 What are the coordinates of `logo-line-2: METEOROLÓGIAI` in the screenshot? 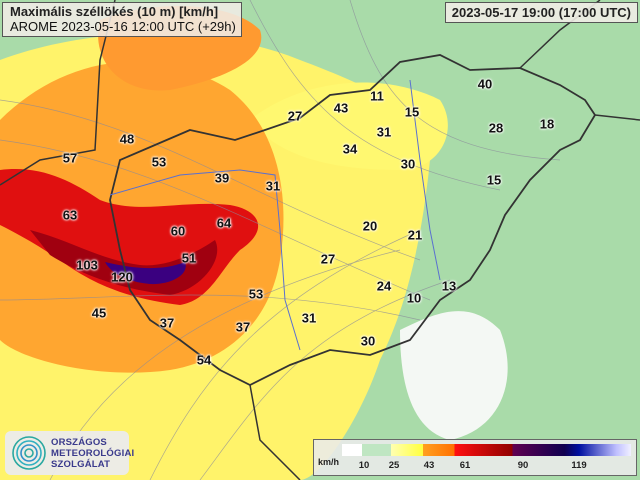 It's located at (93, 453).